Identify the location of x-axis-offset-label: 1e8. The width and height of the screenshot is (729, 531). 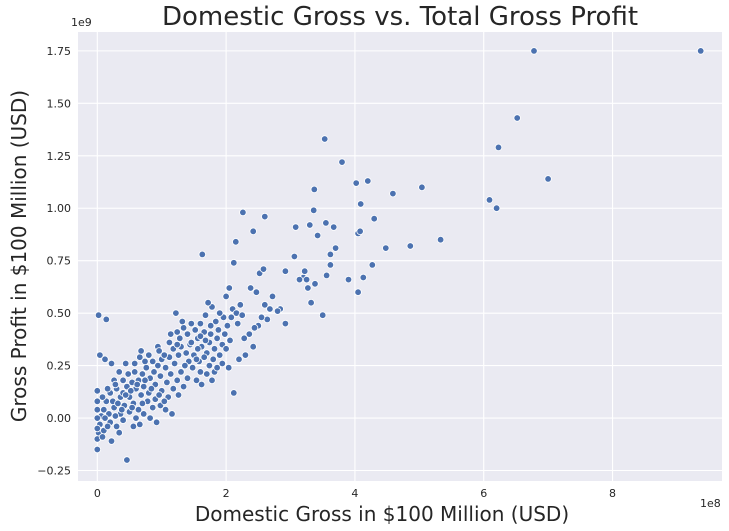
(710, 503).